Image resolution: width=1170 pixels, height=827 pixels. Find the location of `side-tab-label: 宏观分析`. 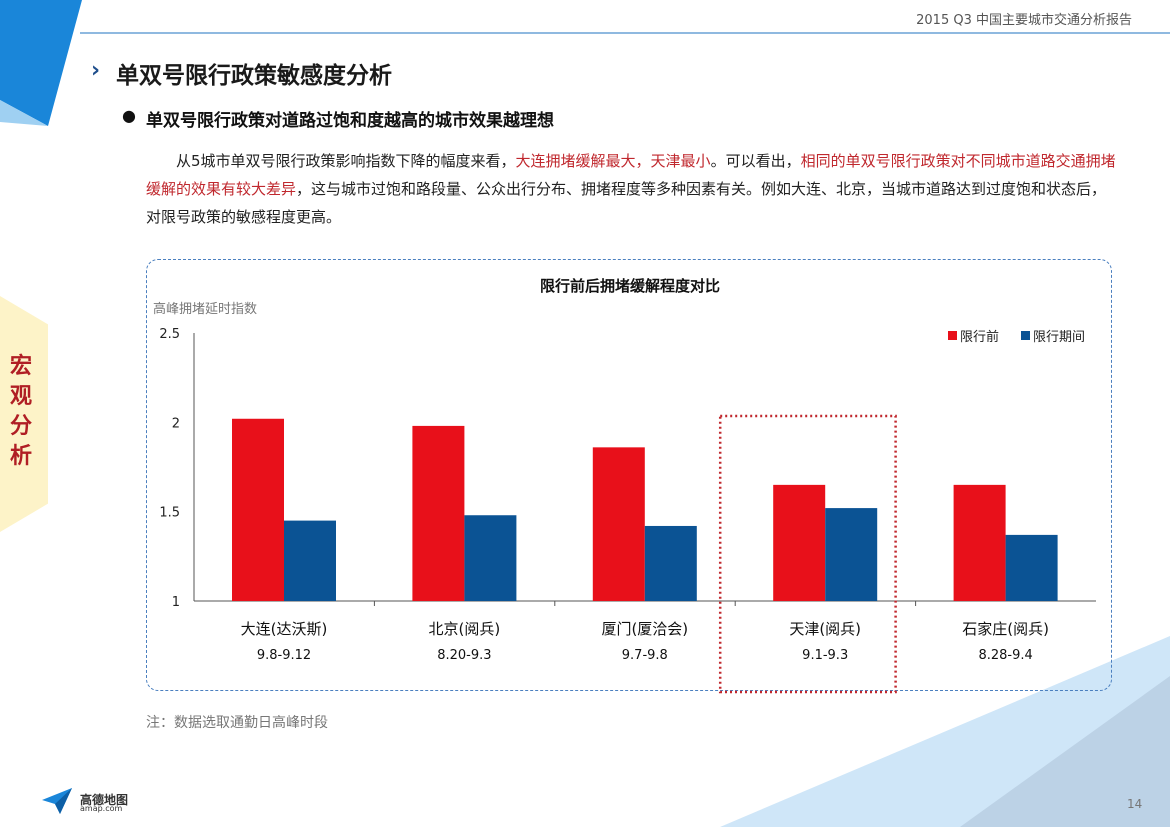

side-tab-label: 宏观分析 is located at coordinates (20, 411).